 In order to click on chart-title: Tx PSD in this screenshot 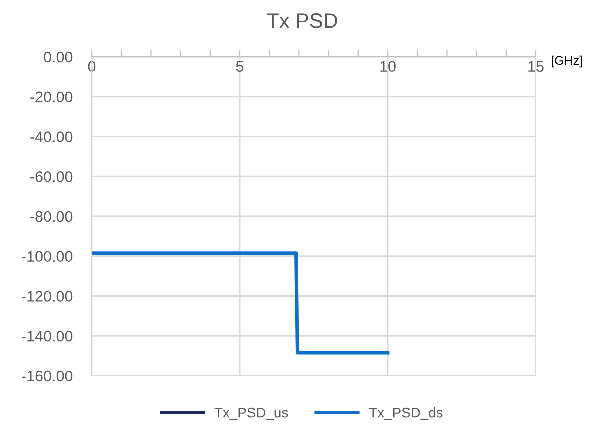, I will do `click(302, 21)`.